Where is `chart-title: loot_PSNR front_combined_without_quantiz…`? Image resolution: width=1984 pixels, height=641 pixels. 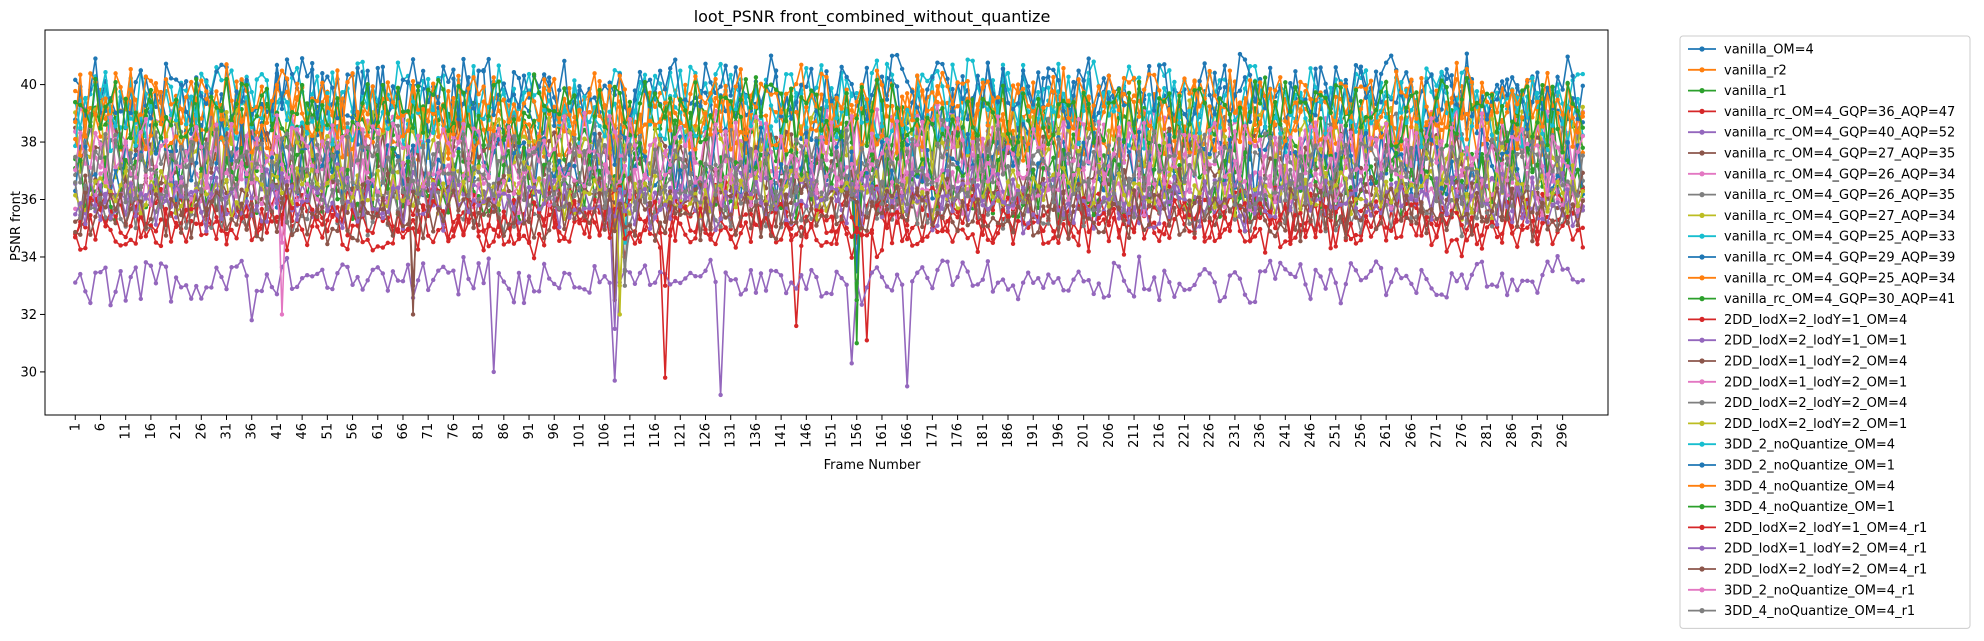 chart-title: loot_PSNR front_combined_without_quantiz… is located at coordinates (872, 17).